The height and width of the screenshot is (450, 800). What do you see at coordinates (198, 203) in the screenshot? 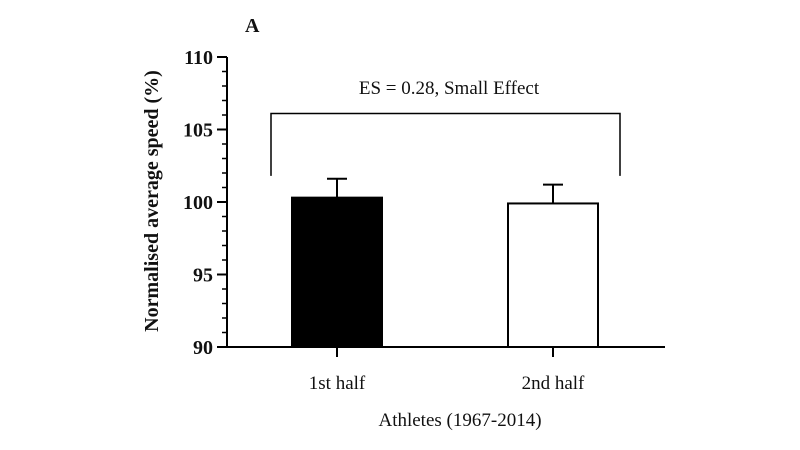
I see `y-tick-label: 100` at bounding box center [198, 203].